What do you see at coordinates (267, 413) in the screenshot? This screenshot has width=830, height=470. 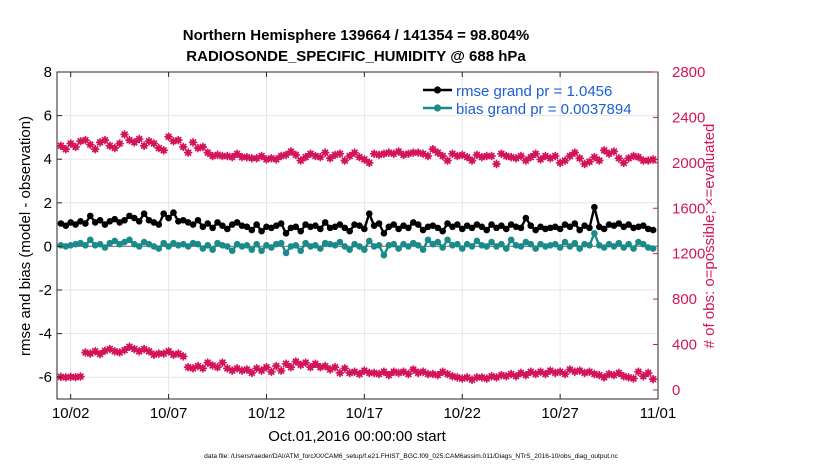 I see `x-tick-label: 10/12` at bounding box center [267, 413].